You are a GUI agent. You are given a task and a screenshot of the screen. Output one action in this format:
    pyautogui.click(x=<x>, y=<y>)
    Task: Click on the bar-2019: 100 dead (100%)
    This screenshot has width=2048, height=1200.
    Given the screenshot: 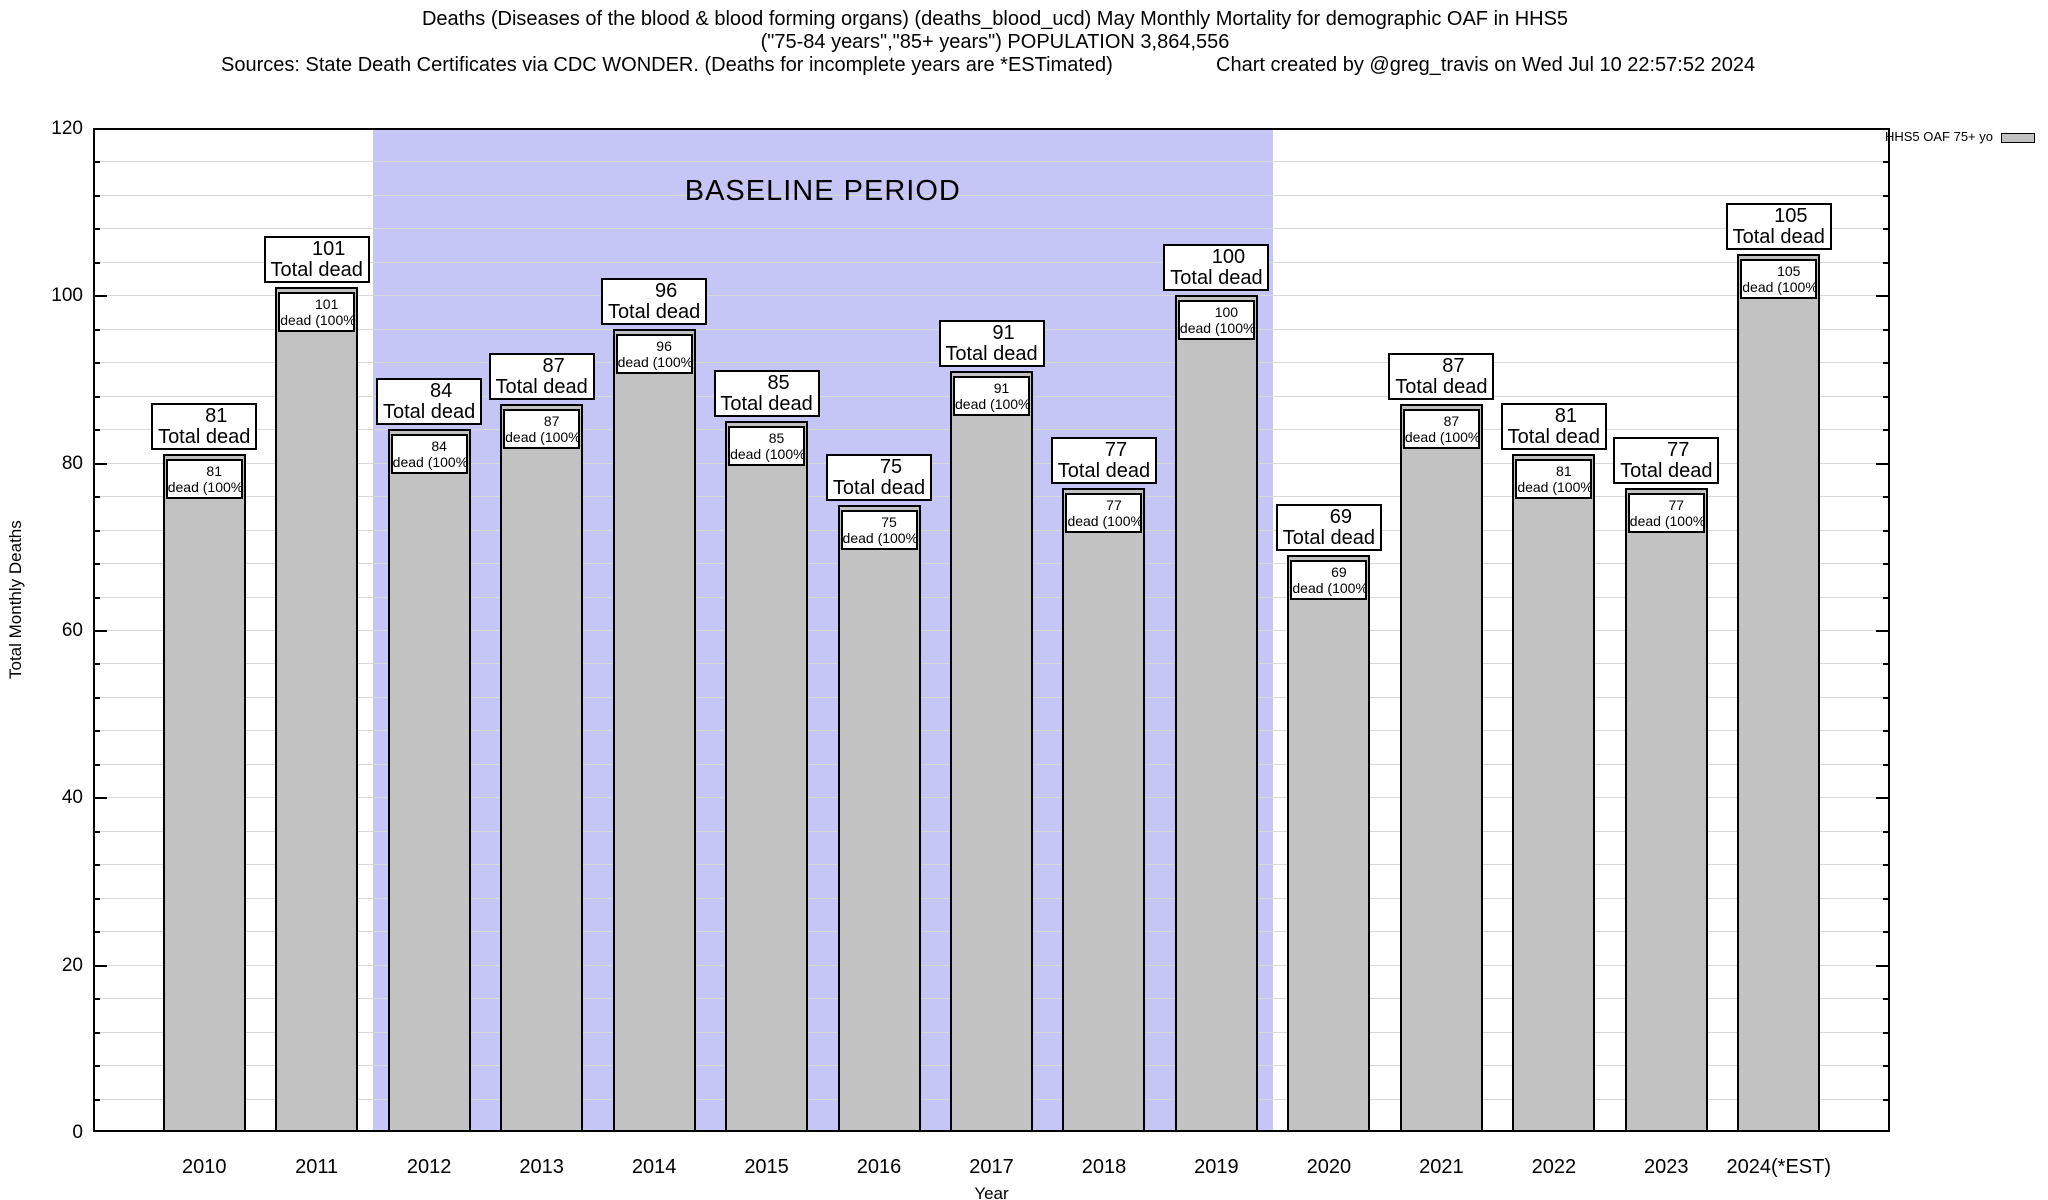 What is the action you would take?
    pyautogui.click(x=1216, y=713)
    